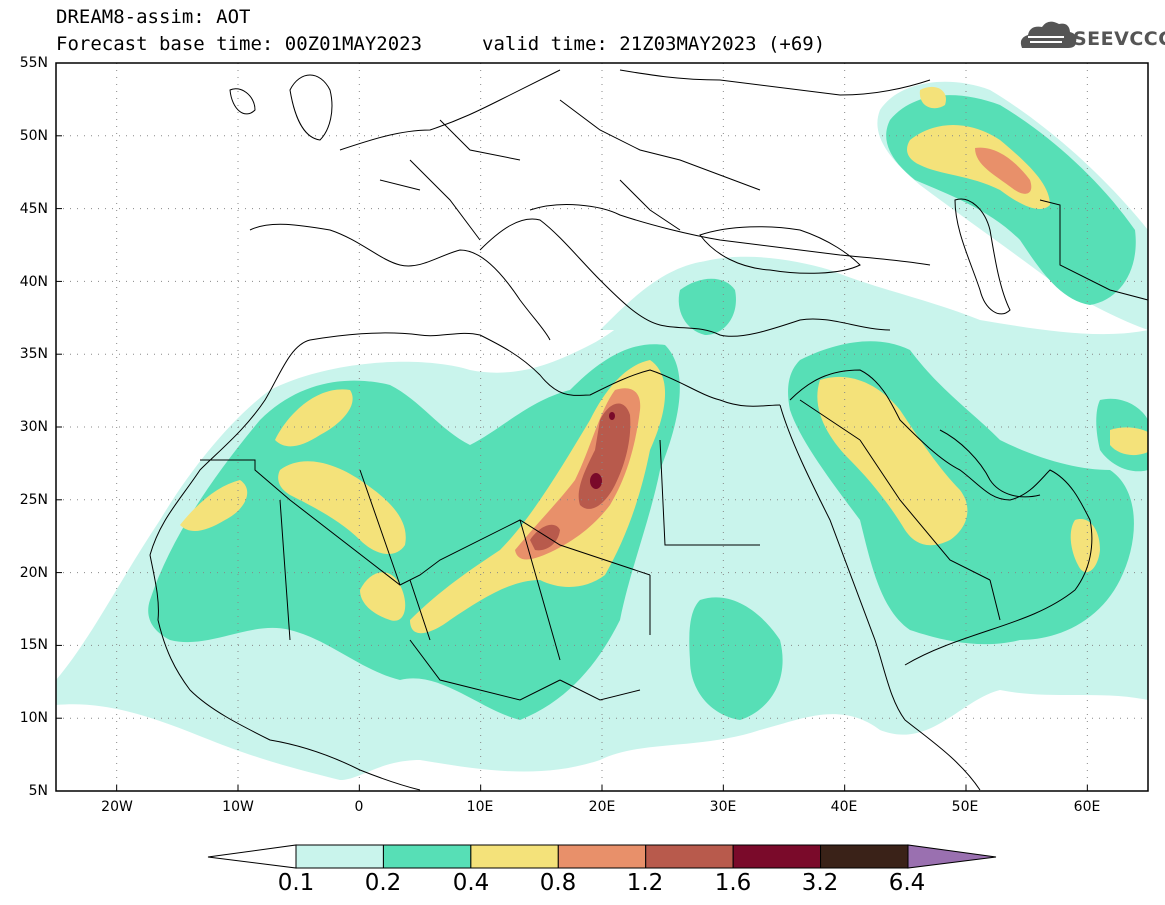  Describe the element at coordinates (645, 883) in the screenshot. I see `colorbar-label: 1.2` at that location.